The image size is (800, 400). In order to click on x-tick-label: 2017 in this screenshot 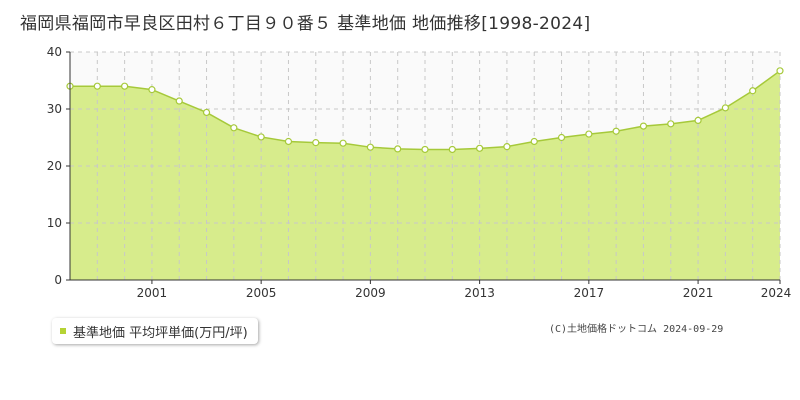, I will do `click(589, 293)`.